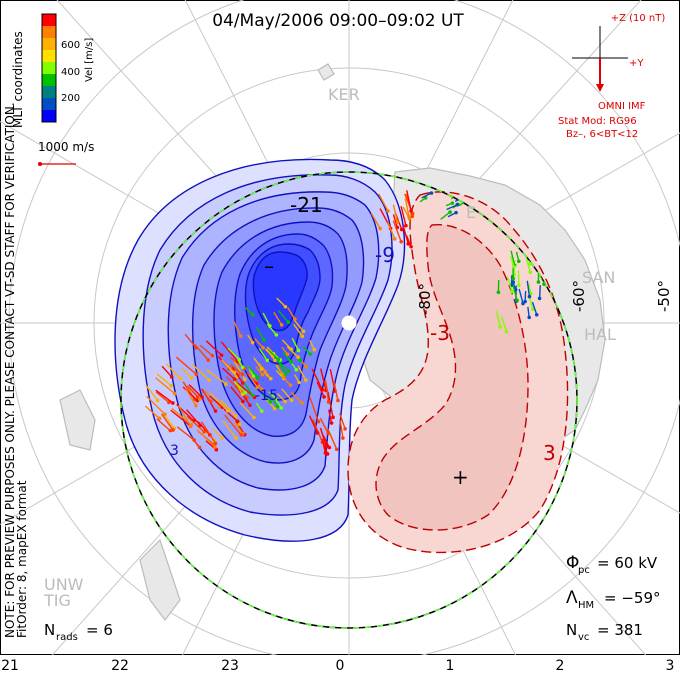 This screenshot has height=674, width=680. What do you see at coordinates (636, 63) in the screenshot?
I see `imf-y-label: +Y` at bounding box center [636, 63].